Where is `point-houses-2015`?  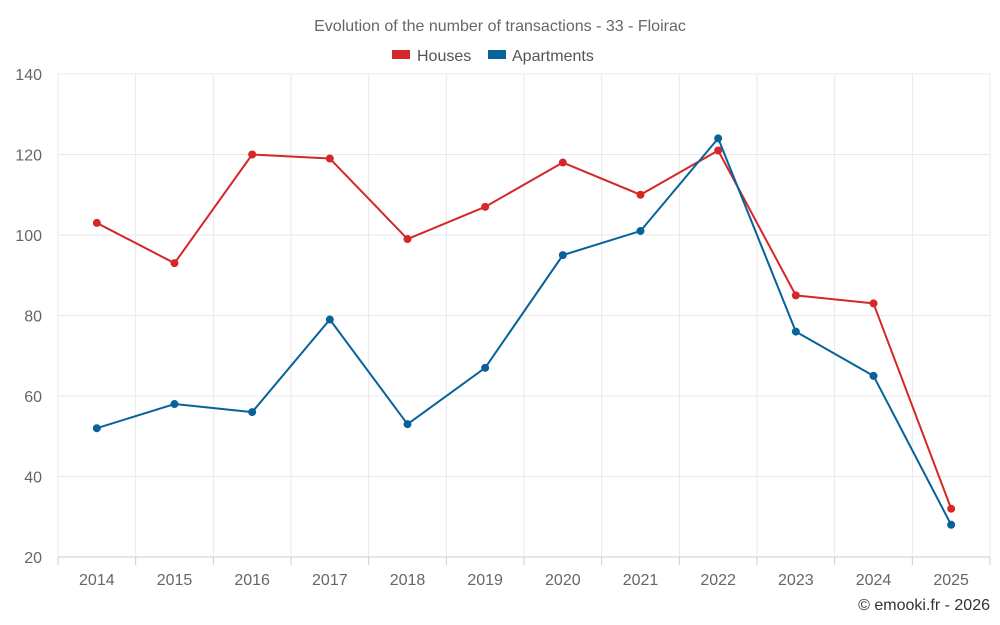
point-houses-2015 is located at coordinates (174, 263).